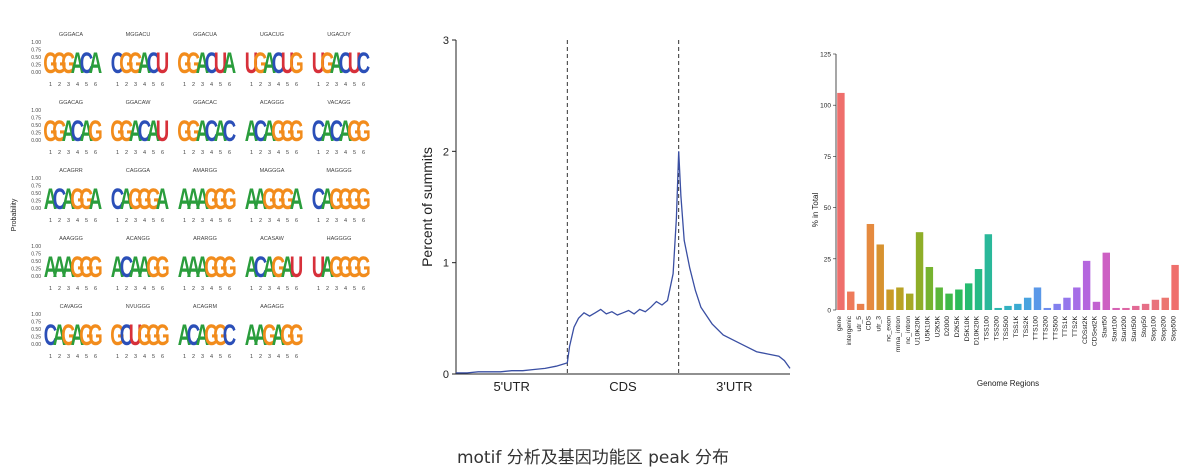  I want to click on motif-logo: GGACUA GGACUA 1 2 3 4 5 6, so click(206, 60).